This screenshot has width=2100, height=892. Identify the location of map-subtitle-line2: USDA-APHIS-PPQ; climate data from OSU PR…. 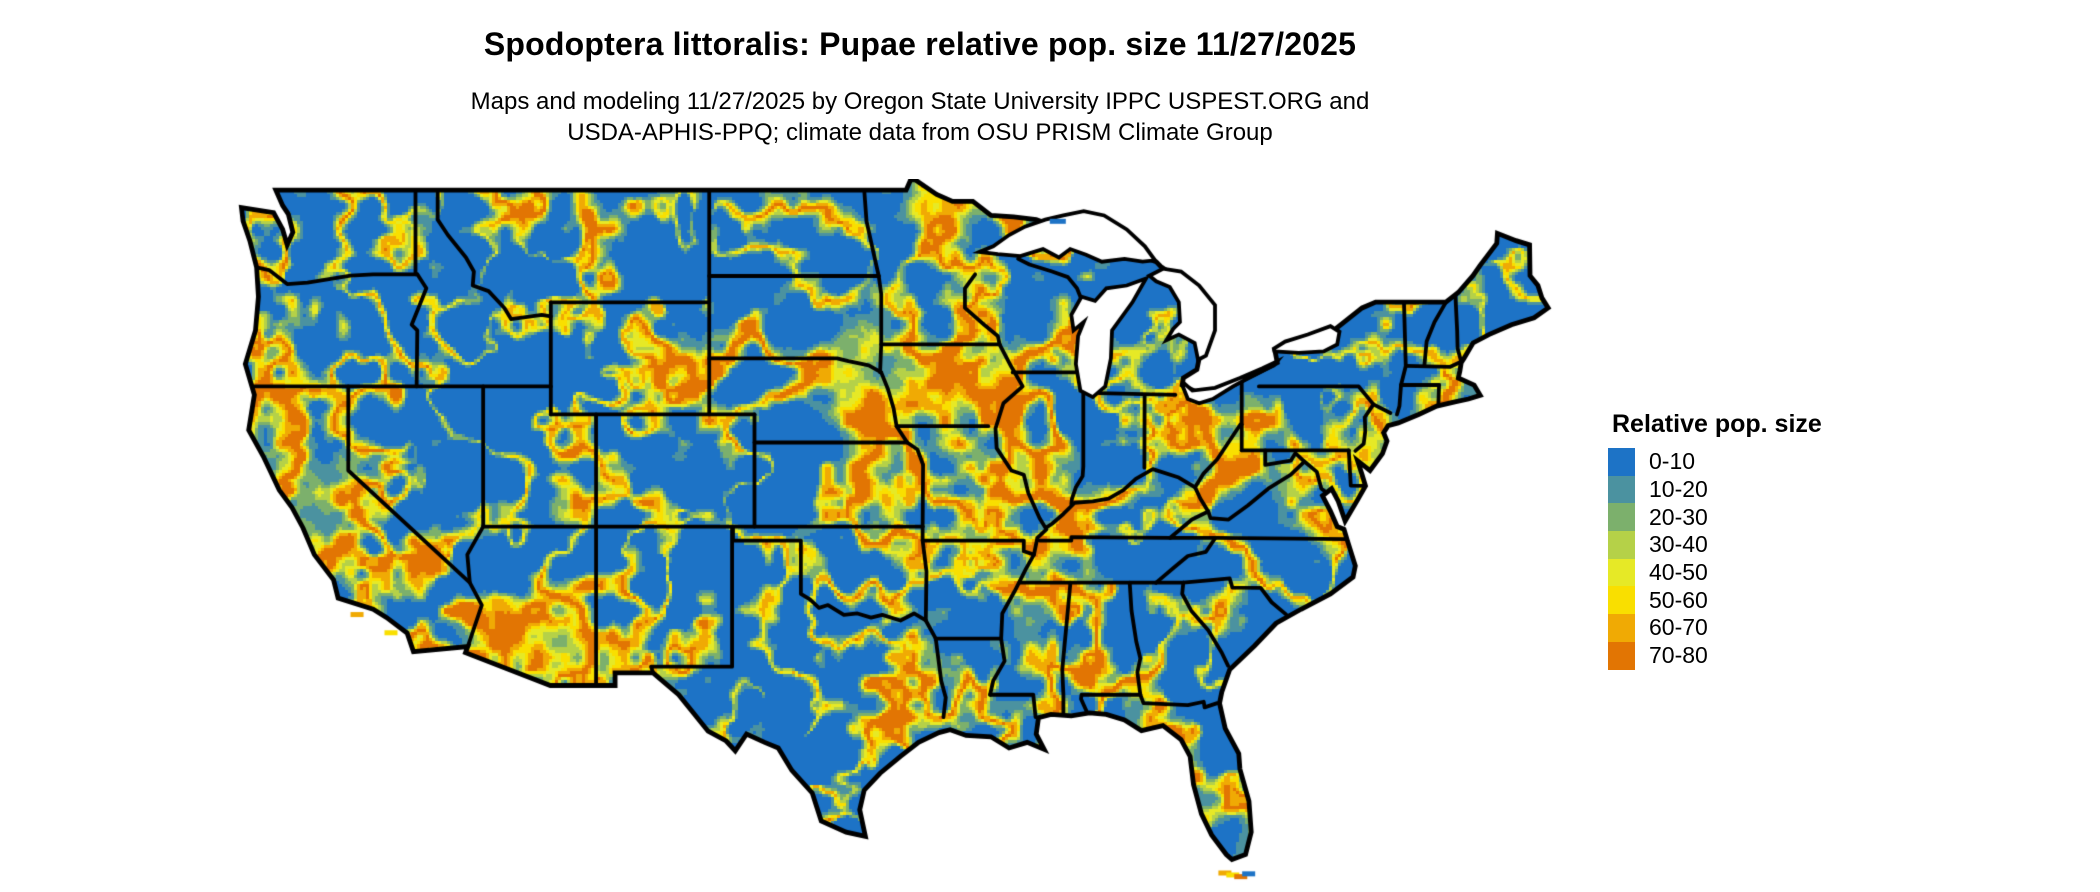
(920, 132).